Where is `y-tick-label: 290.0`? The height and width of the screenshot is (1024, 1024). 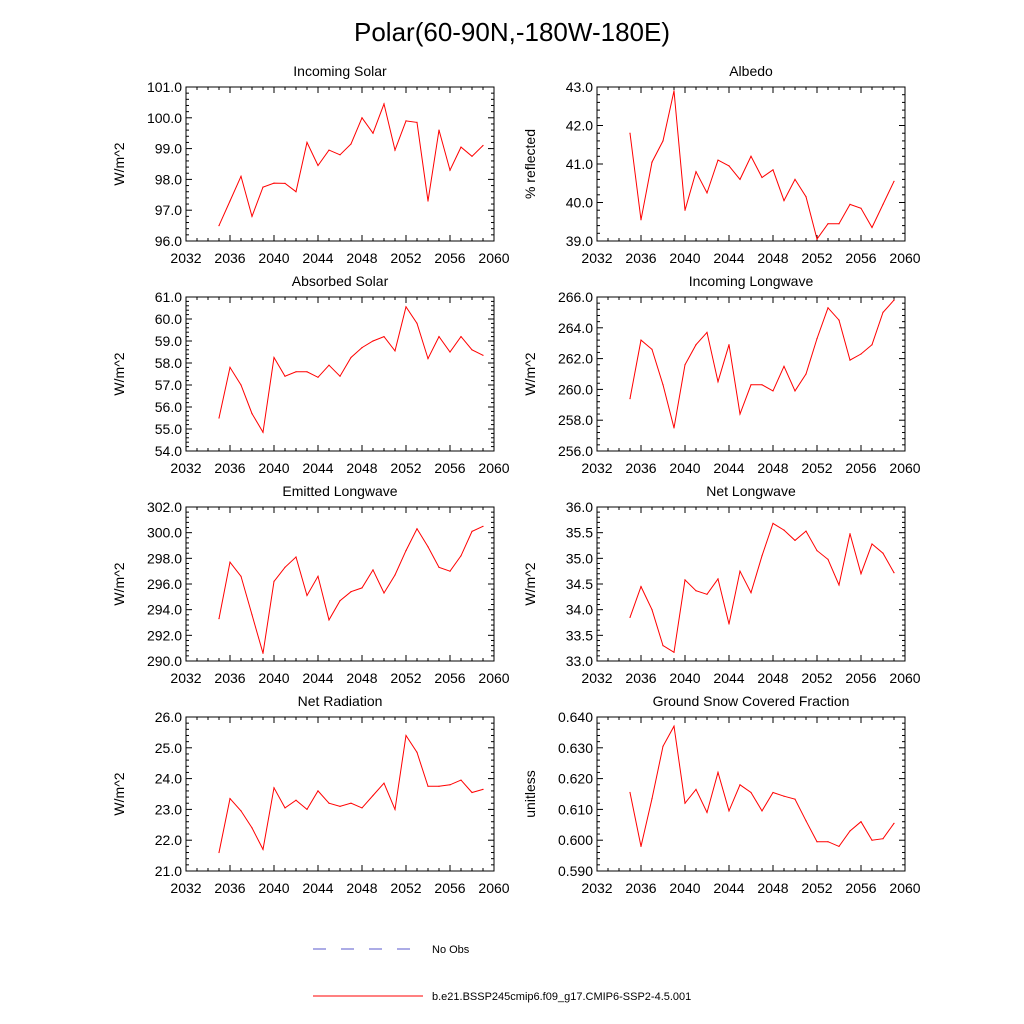 y-tick-label: 290.0 is located at coordinates (164, 661).